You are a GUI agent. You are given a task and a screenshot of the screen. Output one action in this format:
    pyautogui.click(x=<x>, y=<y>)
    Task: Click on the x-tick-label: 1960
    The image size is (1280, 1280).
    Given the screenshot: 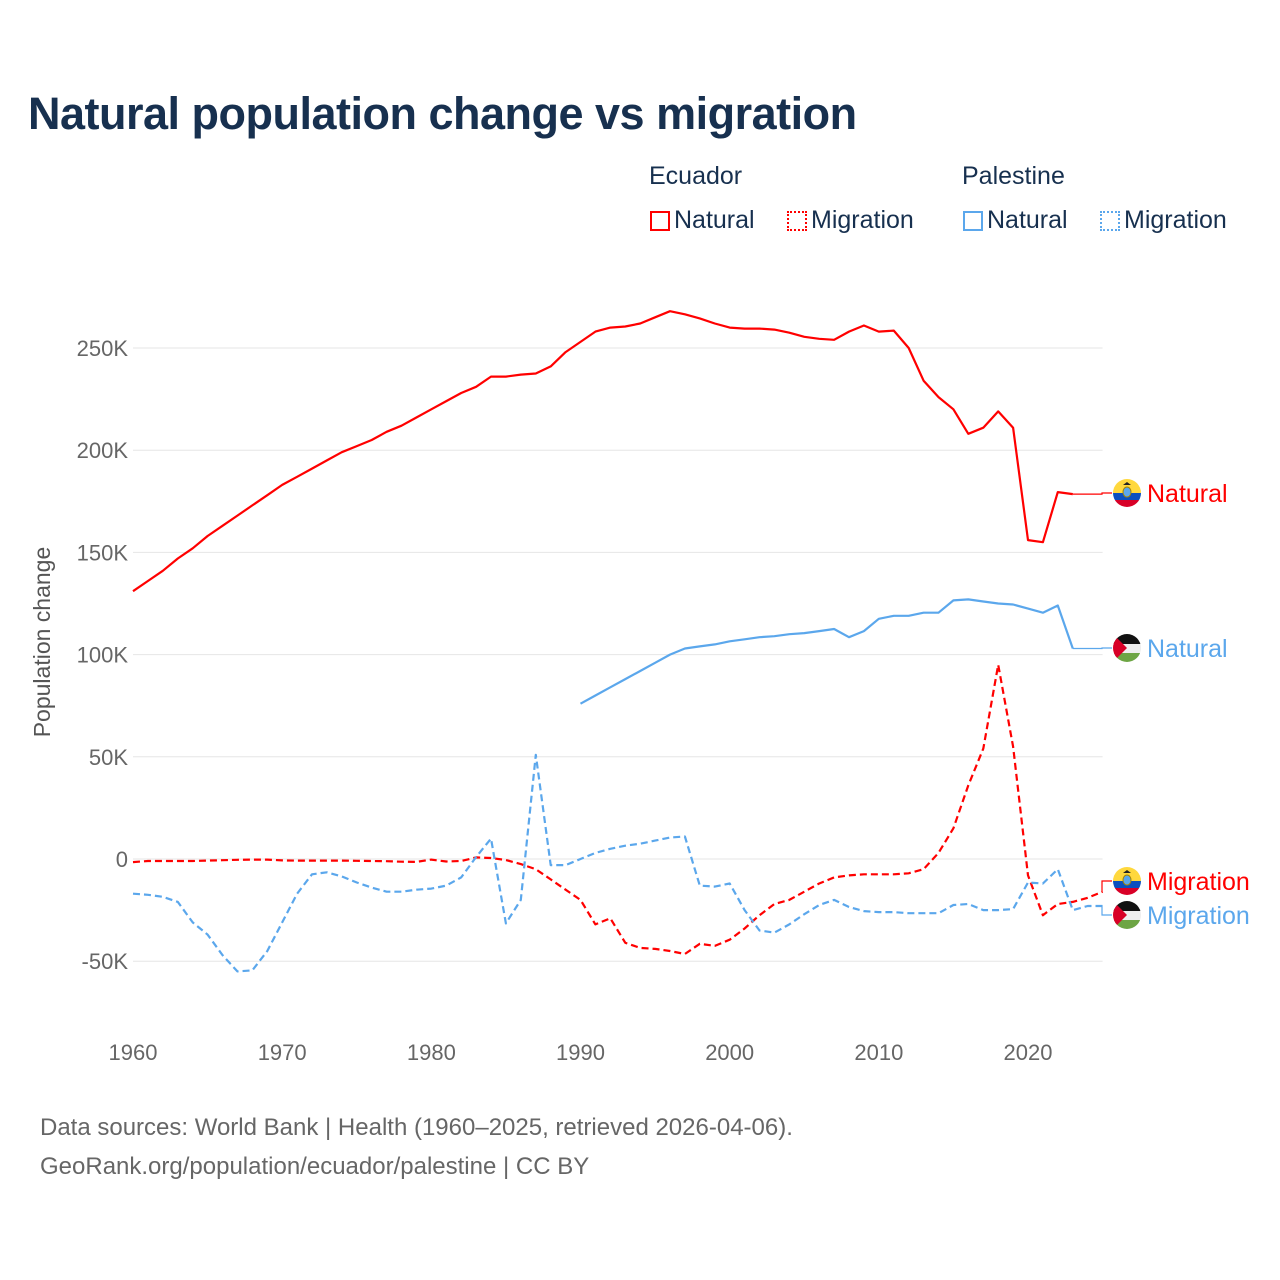 What is the action you would take?
    pyautogui.click(x=133, y=1052)
    